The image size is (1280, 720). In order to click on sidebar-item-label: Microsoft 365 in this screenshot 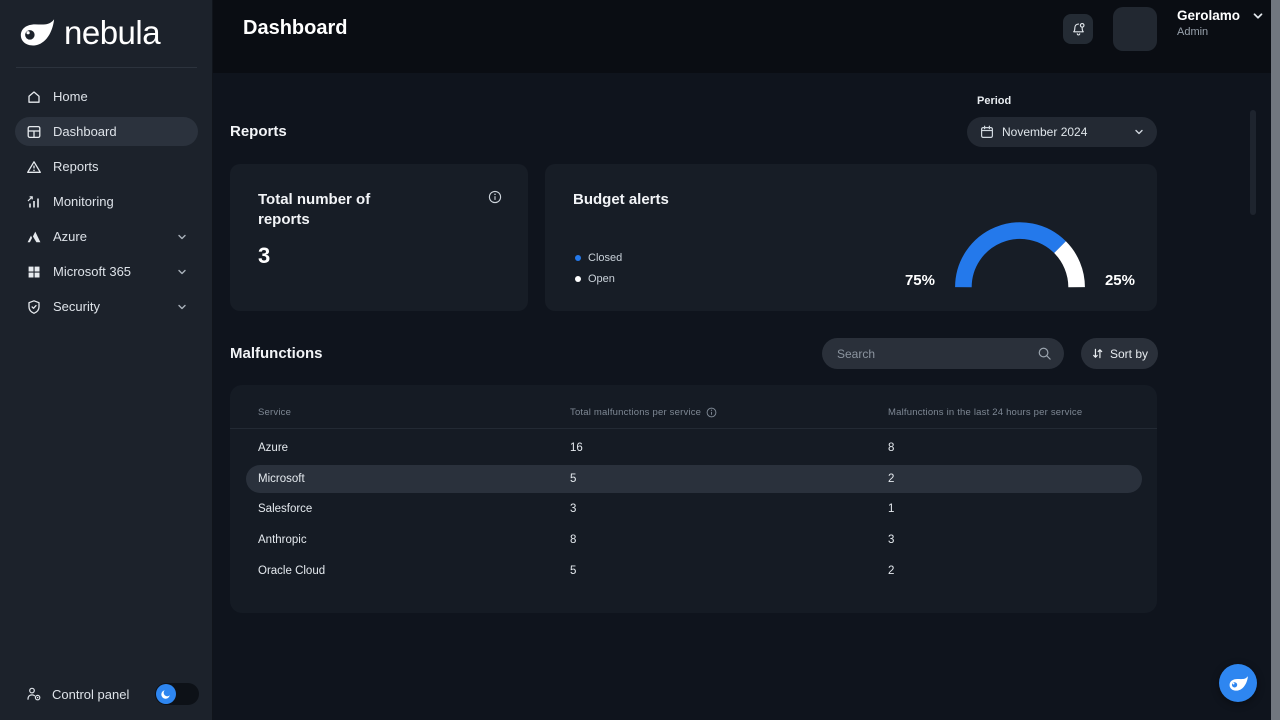, I will do `click(92, 271)`.